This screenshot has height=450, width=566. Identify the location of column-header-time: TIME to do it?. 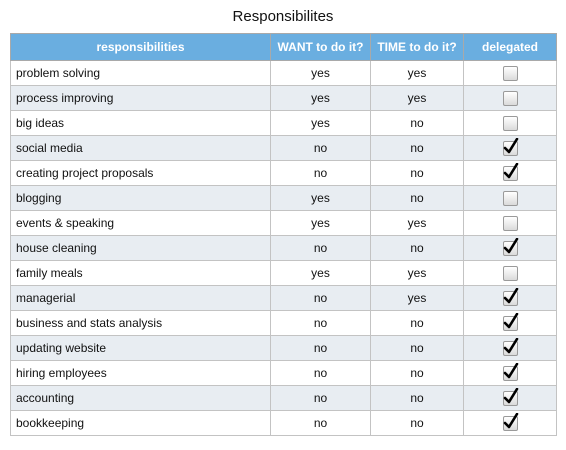
(417, 47).